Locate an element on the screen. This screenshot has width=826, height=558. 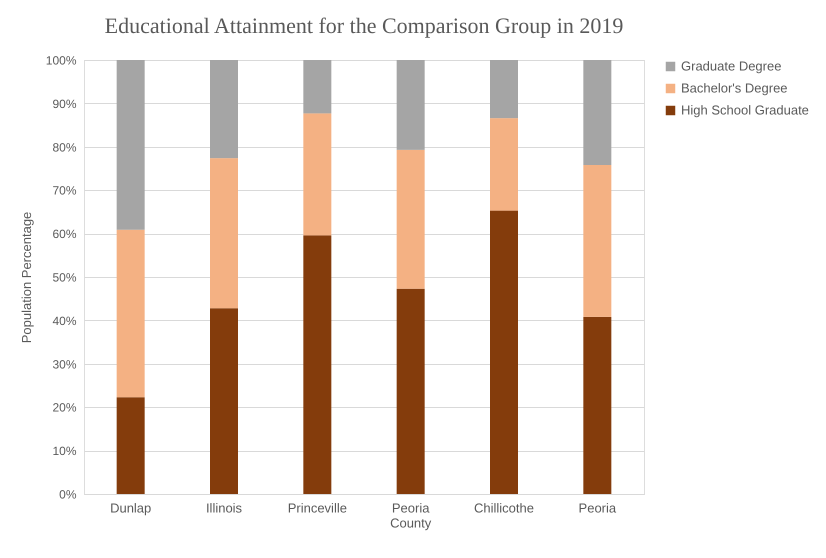
y-tick-label: 30% is located at coordinates (64, 364).